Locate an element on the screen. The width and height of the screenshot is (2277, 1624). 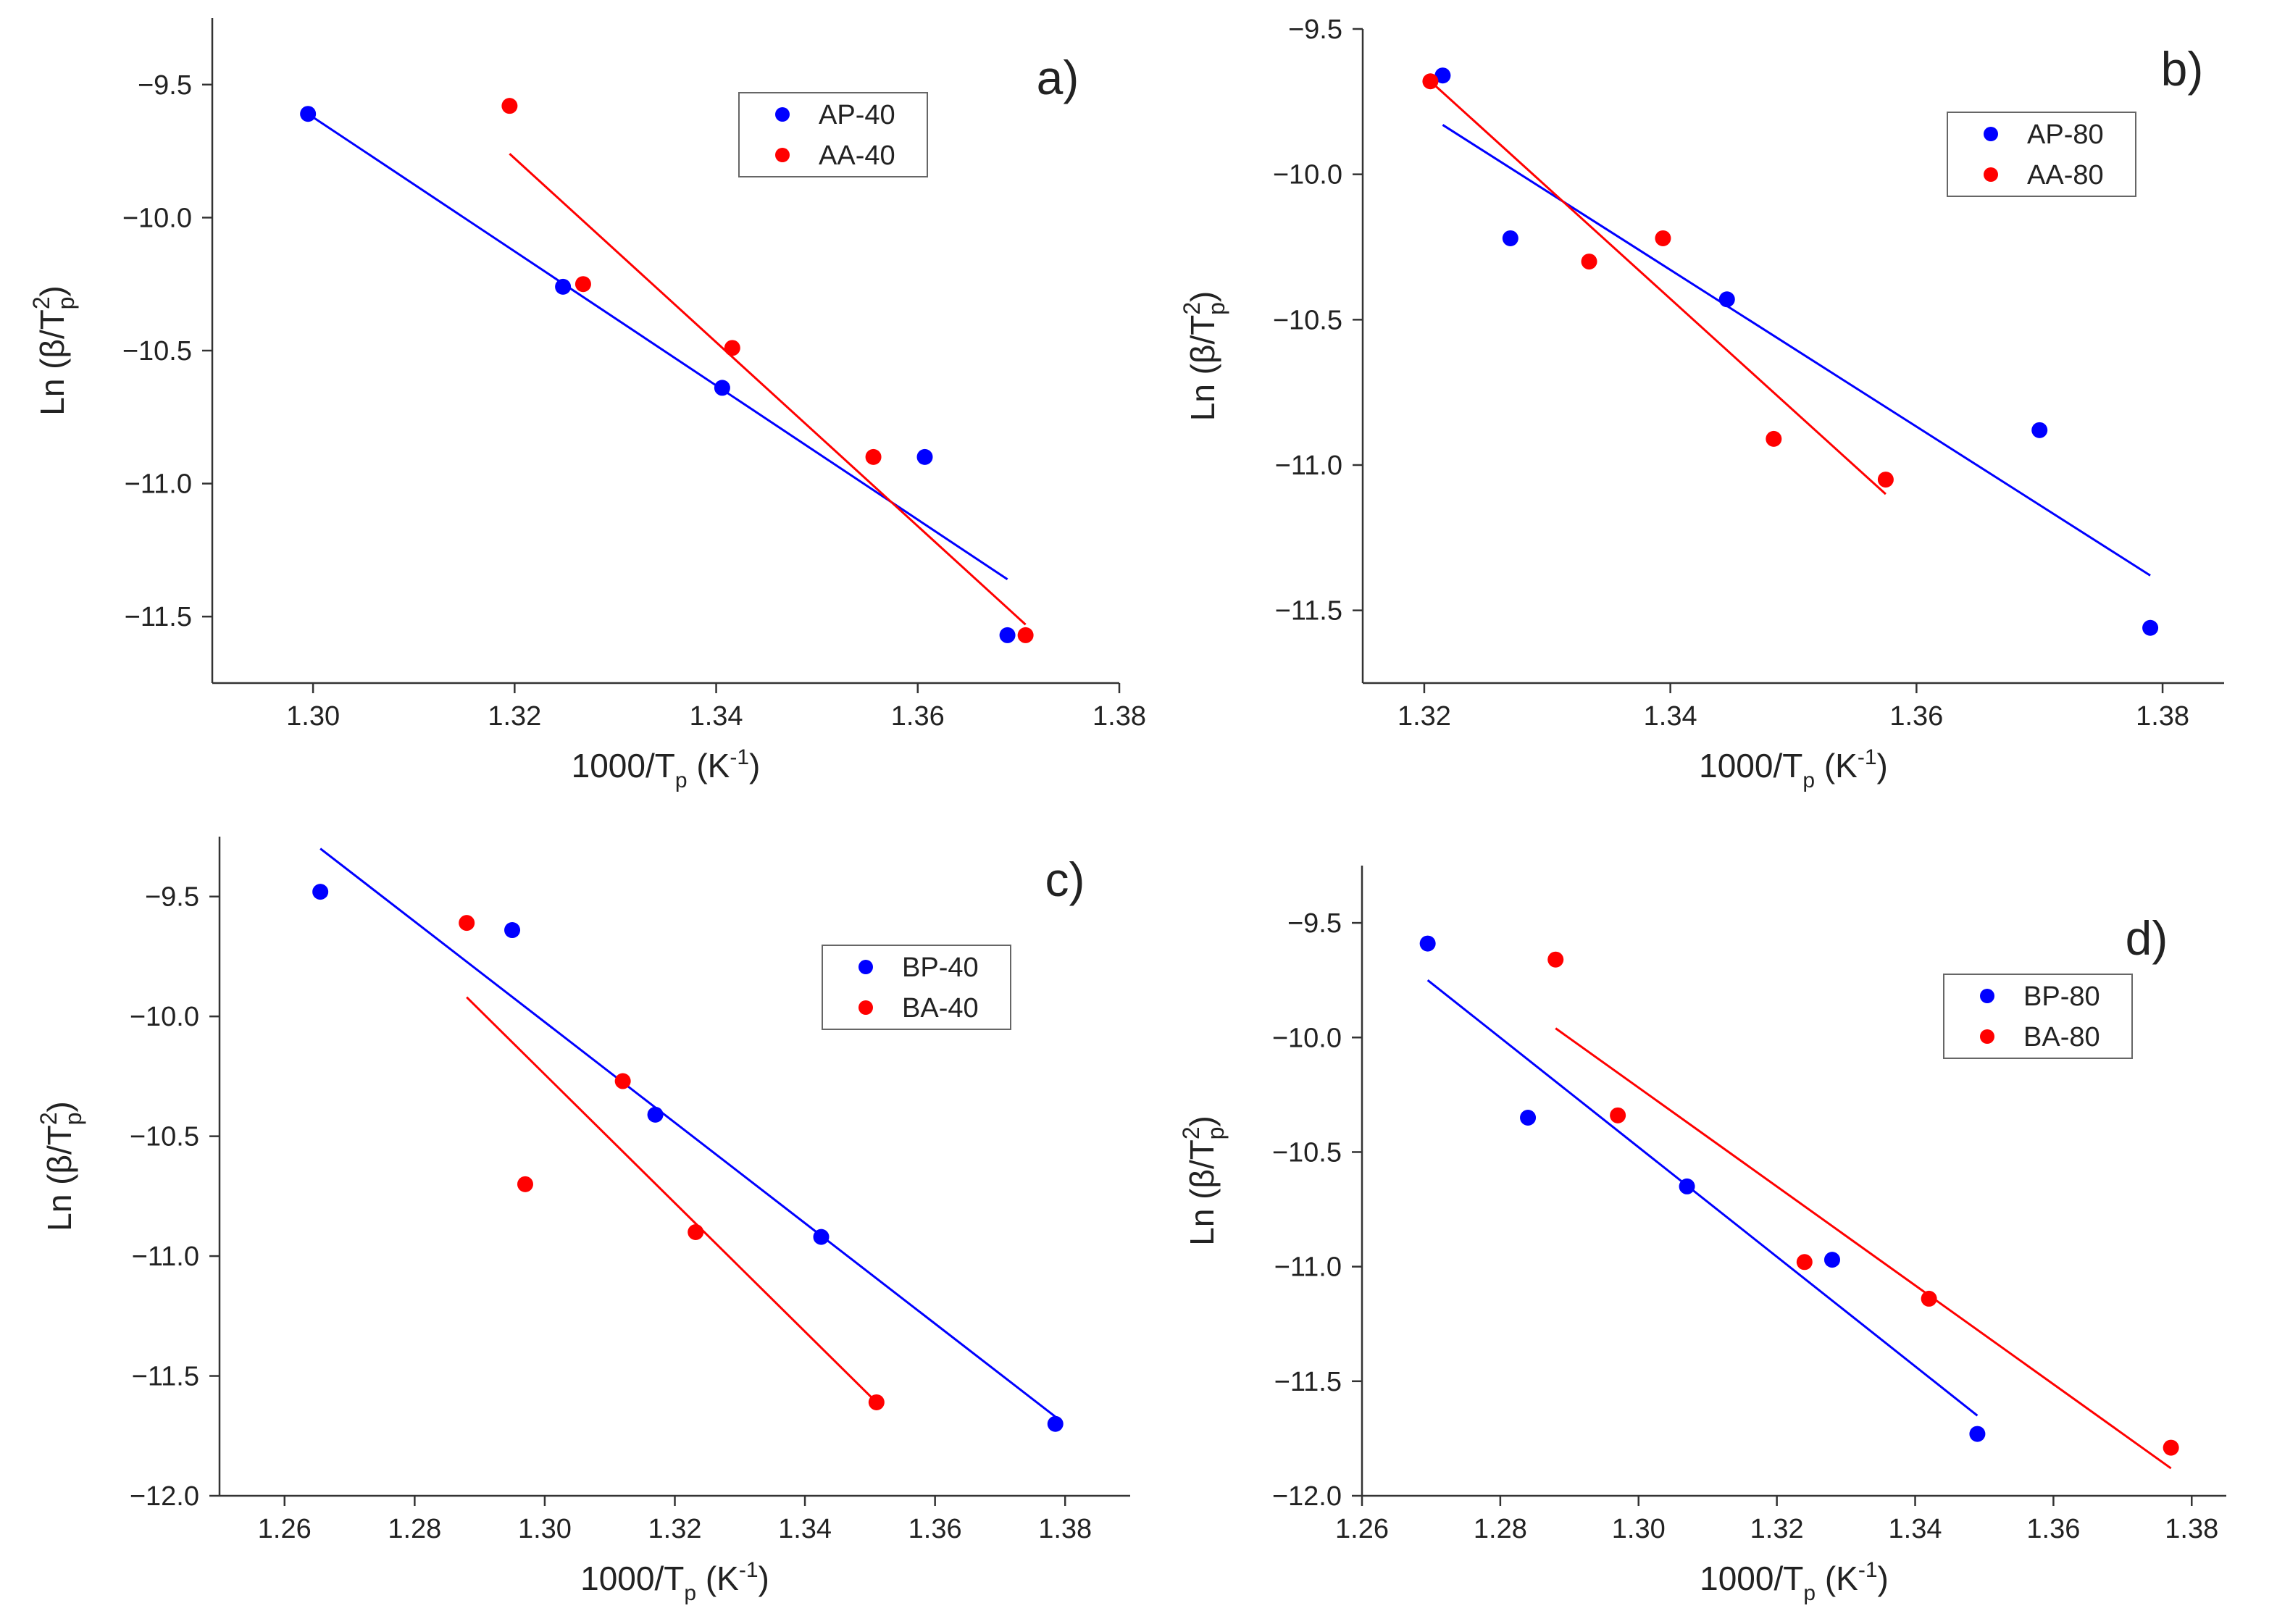
x-axis-label-part: (K is located at coordinates (717, 1578).